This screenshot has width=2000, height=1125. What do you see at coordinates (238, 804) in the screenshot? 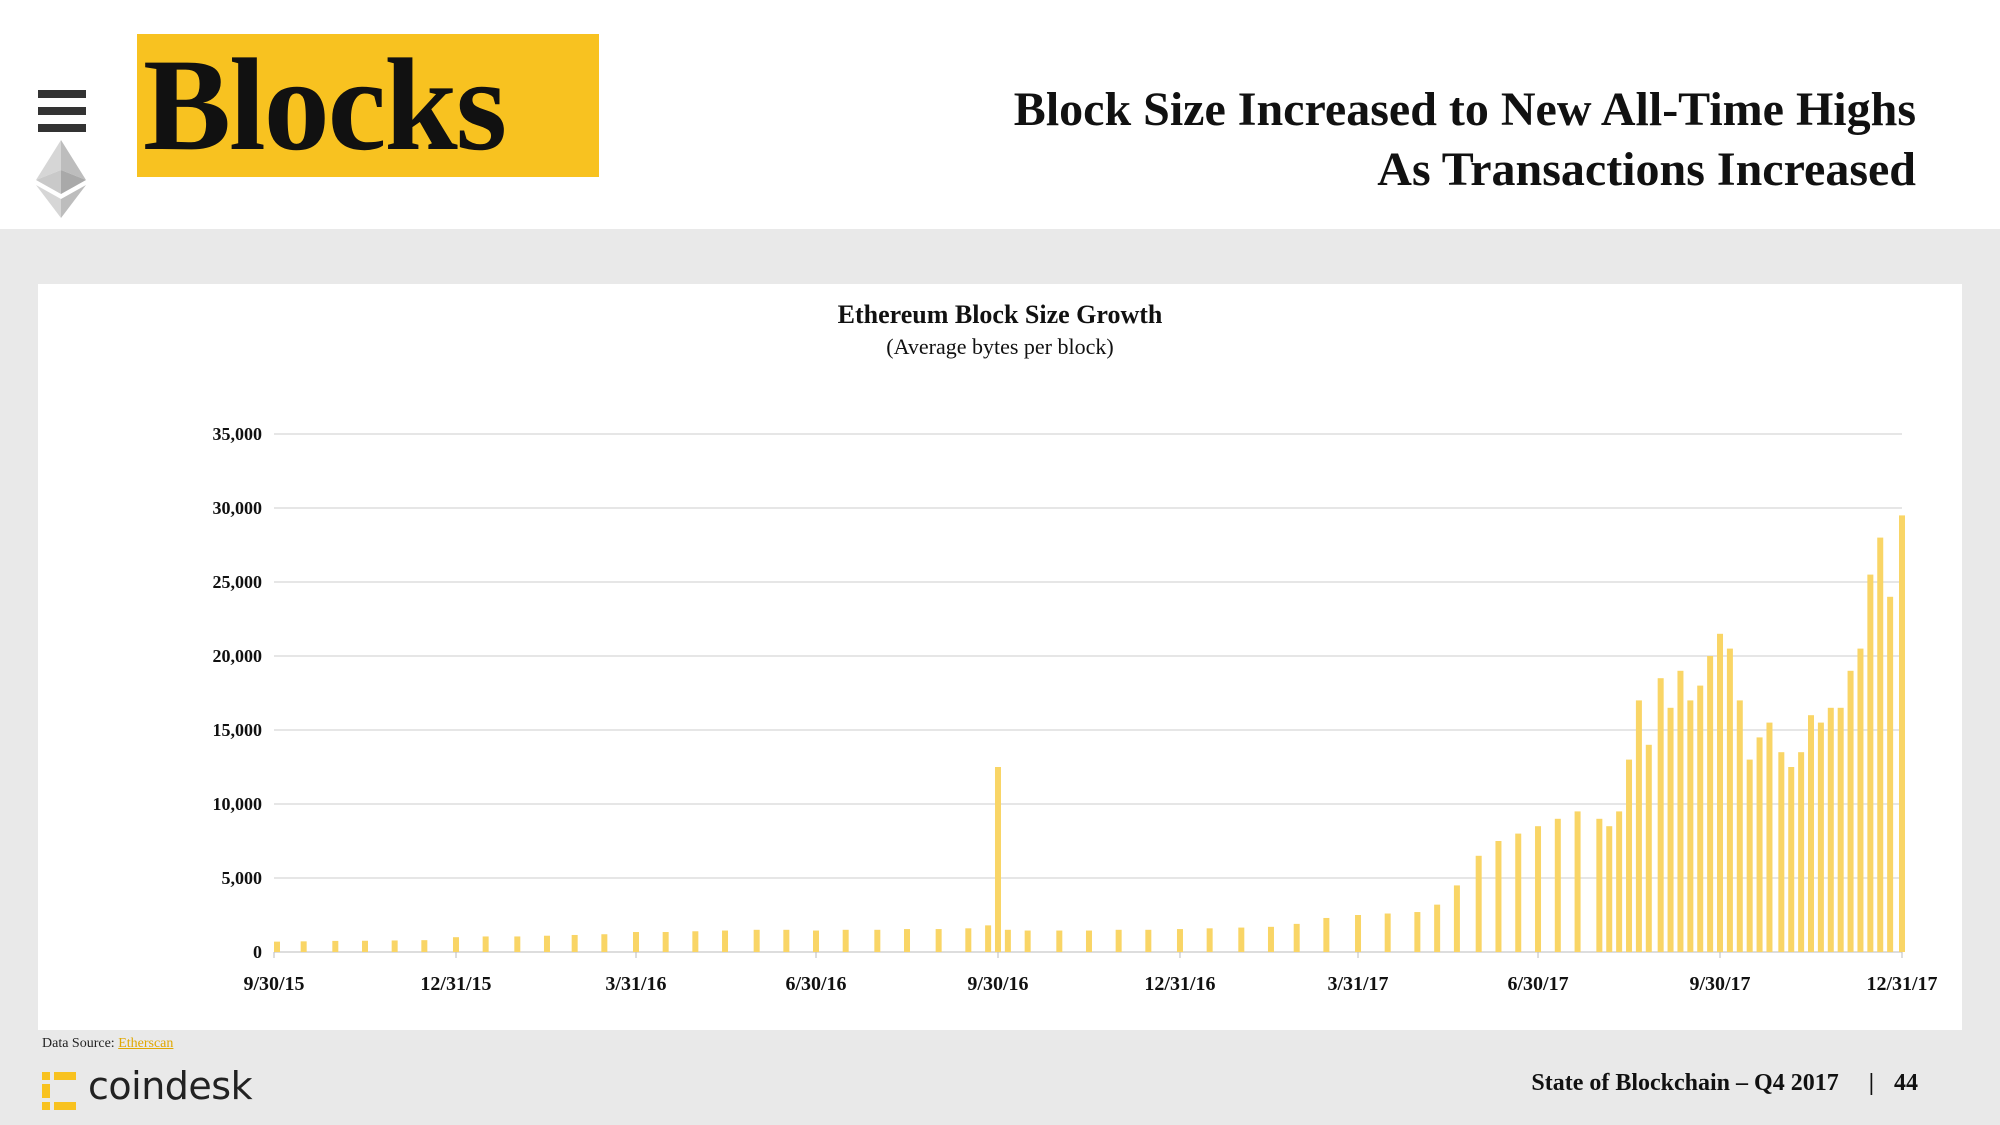
I see `y-tick-label: 10,000` at bounding box center [238, 804].